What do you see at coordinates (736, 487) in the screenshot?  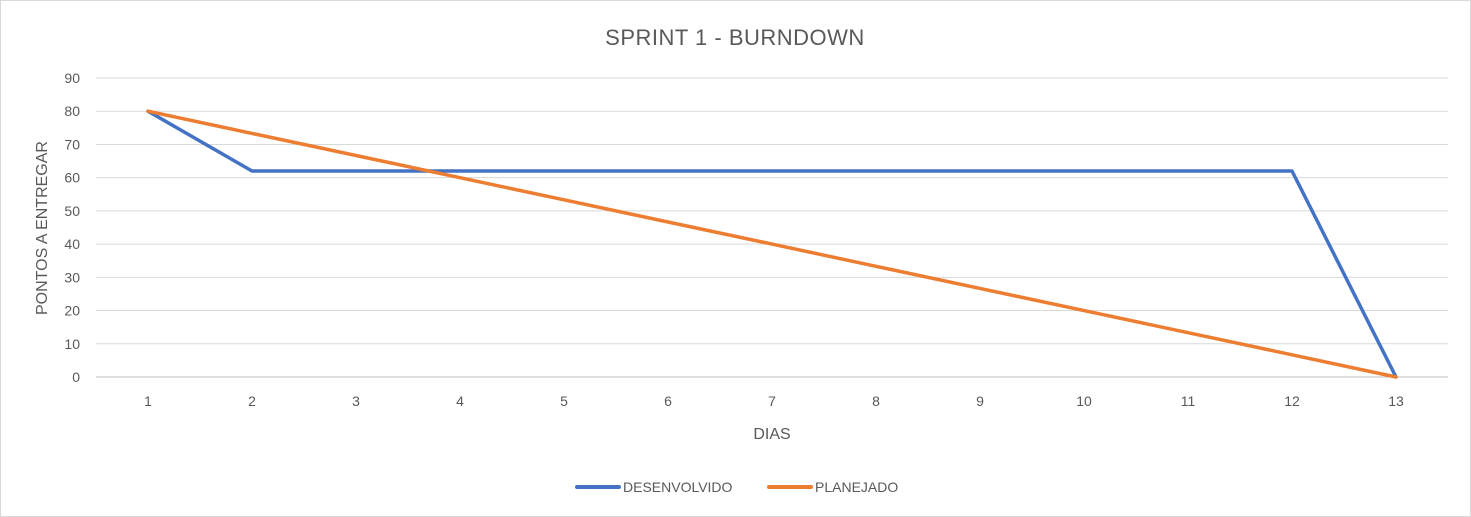 I see `legend: DESENVOLVIDO PLANEJADO` at bounding box center [736, 487].